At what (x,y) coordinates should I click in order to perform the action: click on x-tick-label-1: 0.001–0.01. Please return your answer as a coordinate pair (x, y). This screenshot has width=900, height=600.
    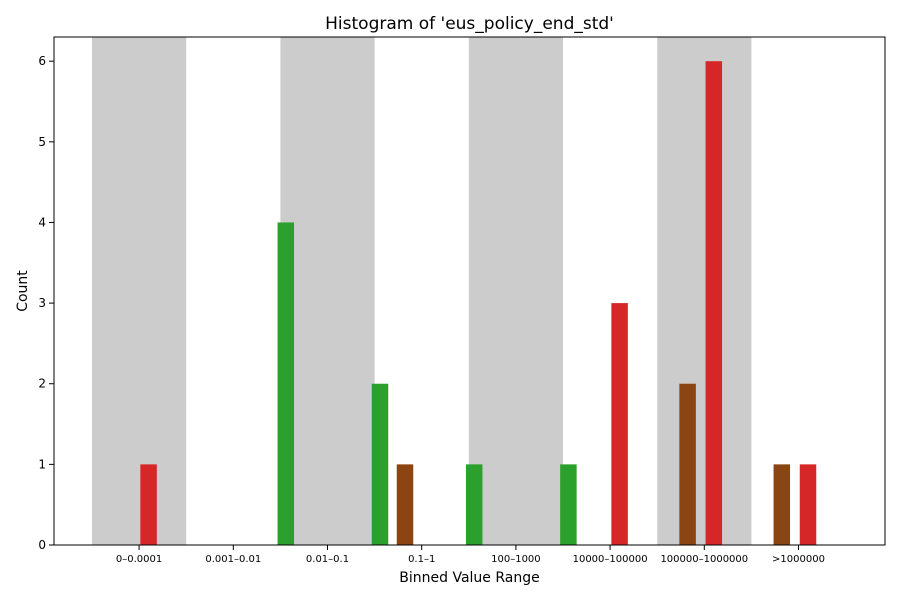
    Looking at the image, I should click on (233, 559).